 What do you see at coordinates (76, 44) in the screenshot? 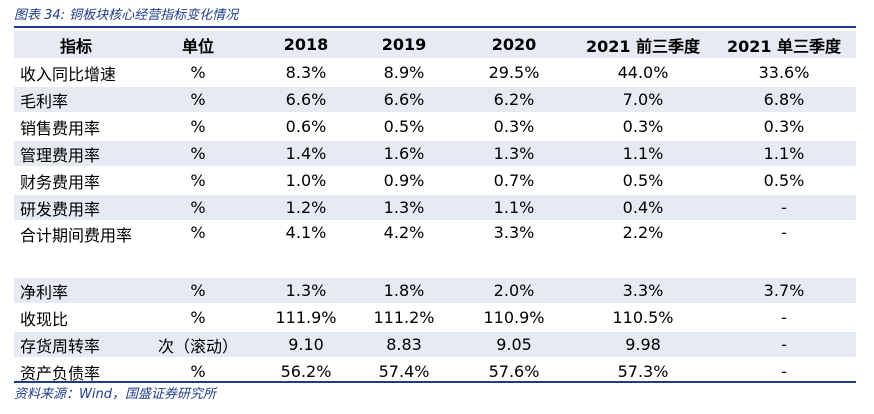
I see `header-cell: 指标` at bounding box center [76, 44].